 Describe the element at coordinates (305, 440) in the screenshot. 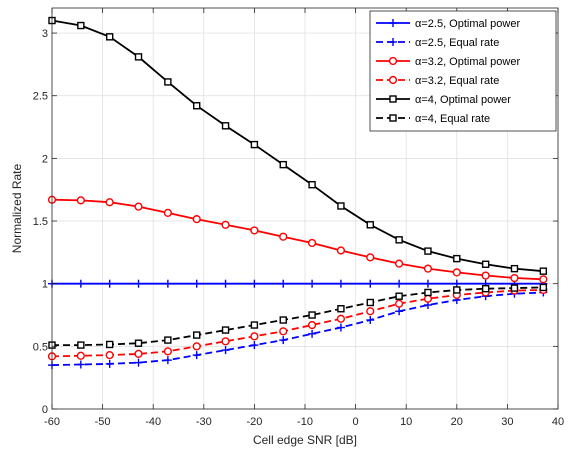

I see `x-axis-label: Cell edge SNR [dB]` at that location.